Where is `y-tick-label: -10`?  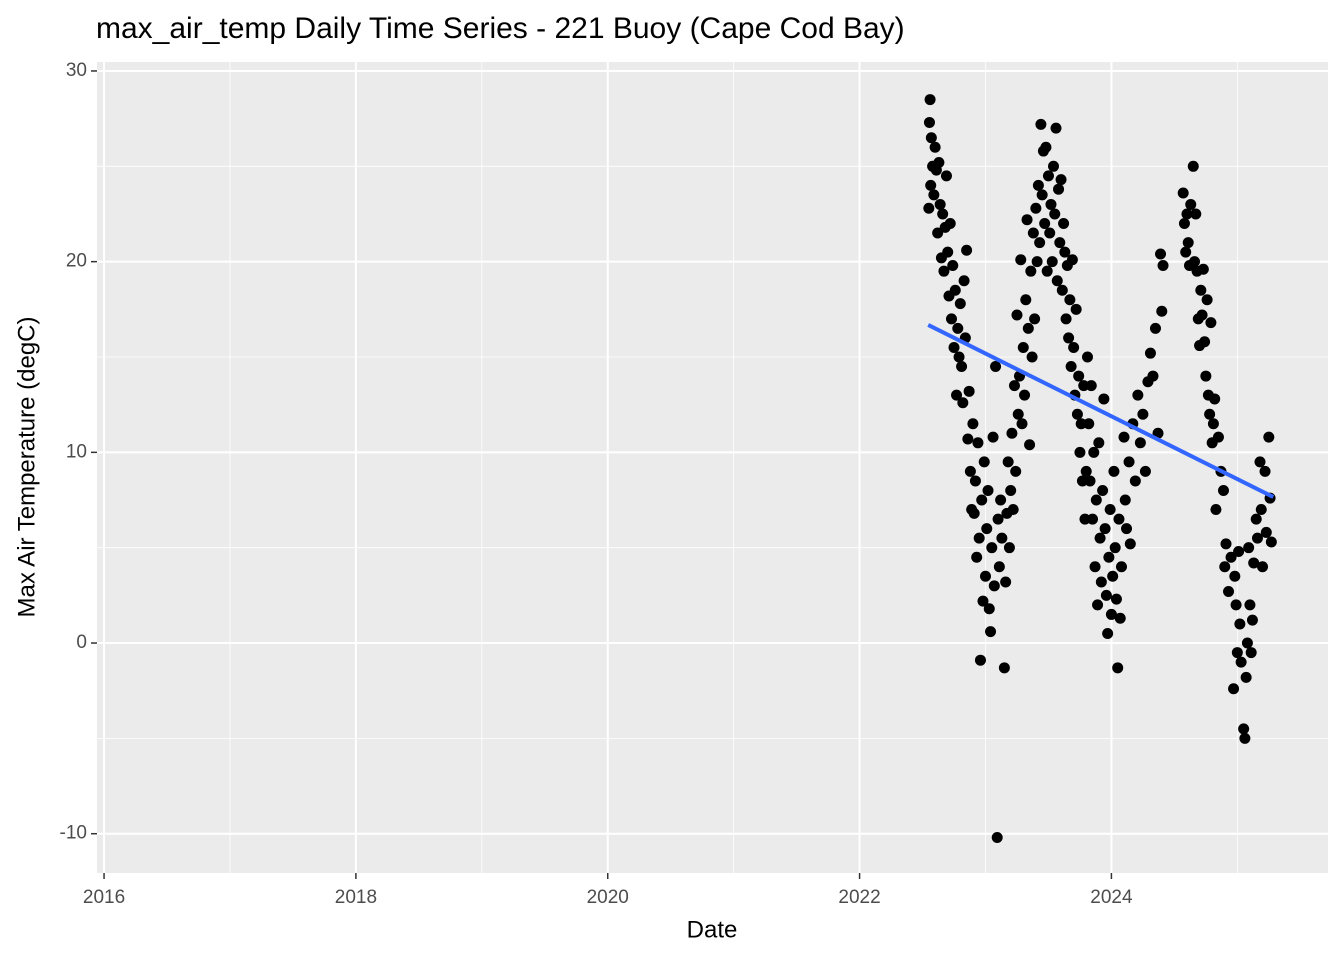 y-tick-label: -10 is located at coordinates (73, 833).